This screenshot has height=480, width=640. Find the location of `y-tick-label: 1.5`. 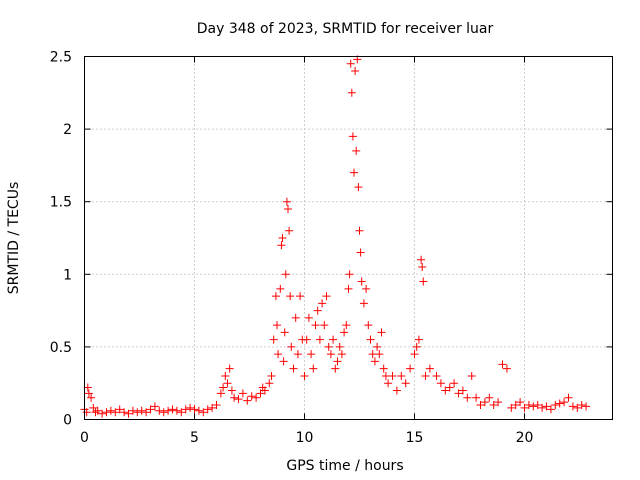

y-tick-label: 1.5 is located at coordinates (61, 203).